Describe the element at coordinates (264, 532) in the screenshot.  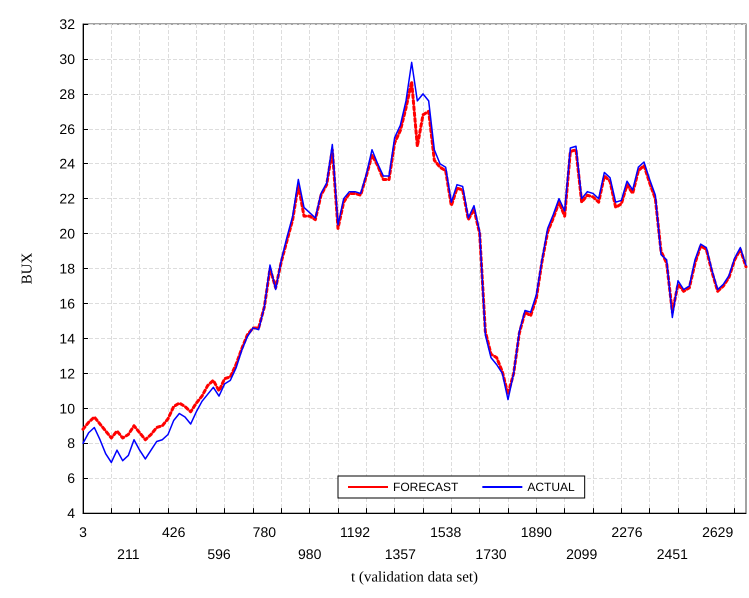
I see `x-tick-label: 780` at that location.